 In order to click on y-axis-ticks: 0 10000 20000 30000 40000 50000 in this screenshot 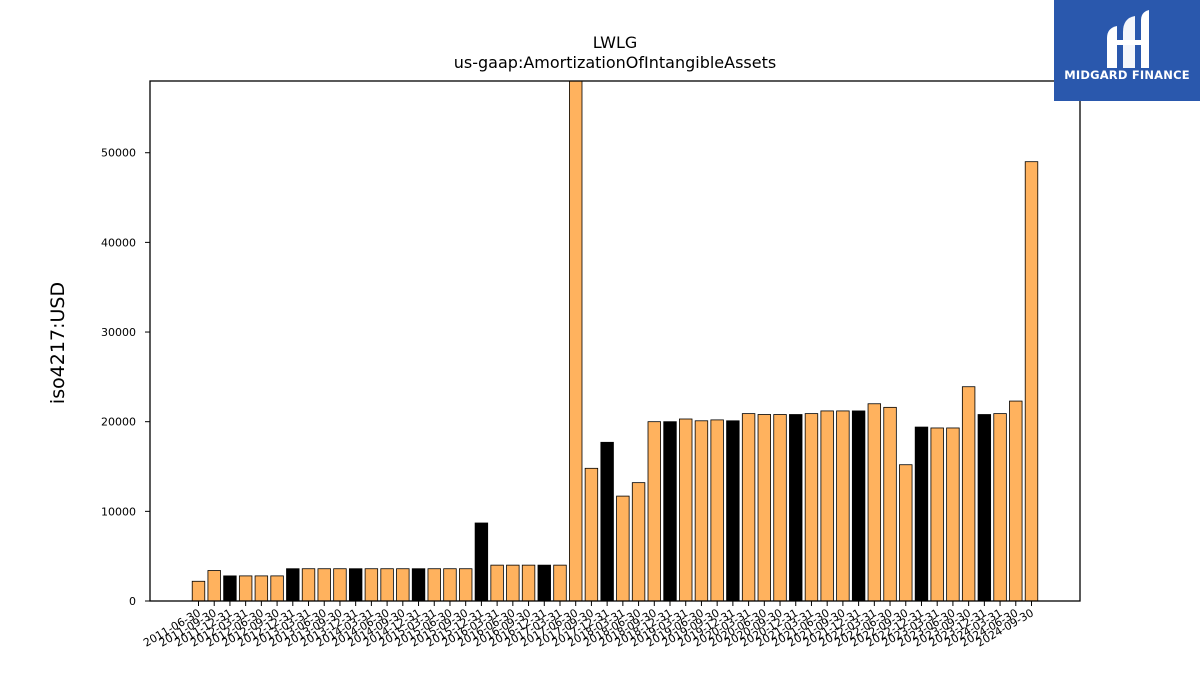, I will do `click(125, 377)`.